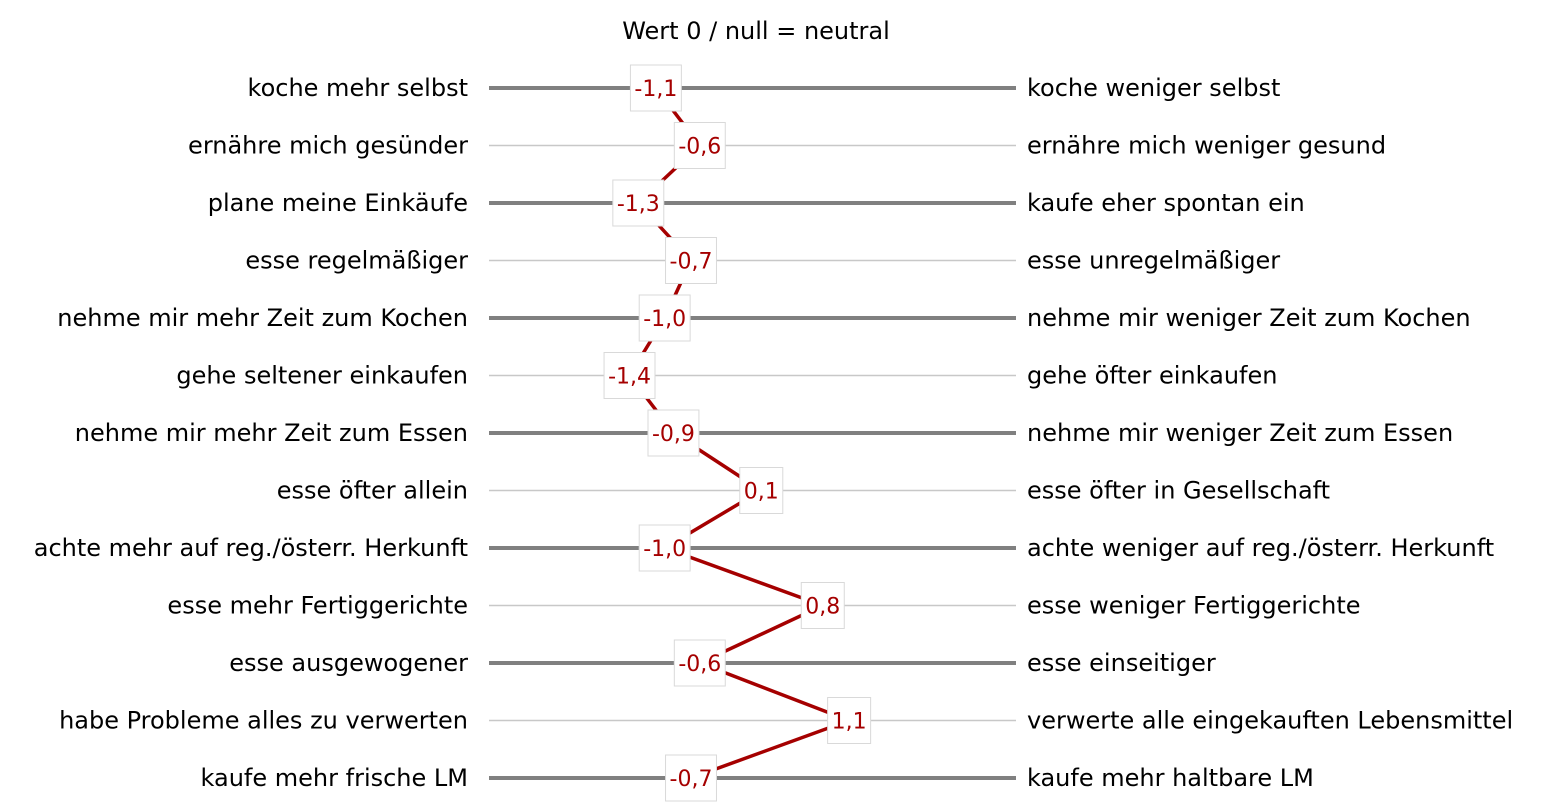  I want to click on left-category-label: esse öfter allein, so click(372, 491).